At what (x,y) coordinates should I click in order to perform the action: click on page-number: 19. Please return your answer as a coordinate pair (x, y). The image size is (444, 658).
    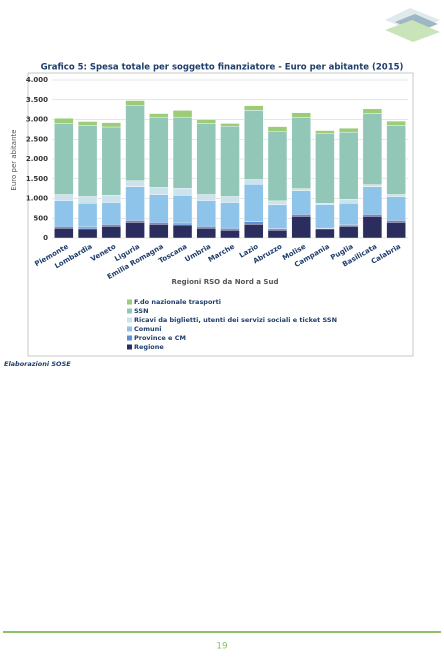
    Looking at the image, I should click on (222, 647).